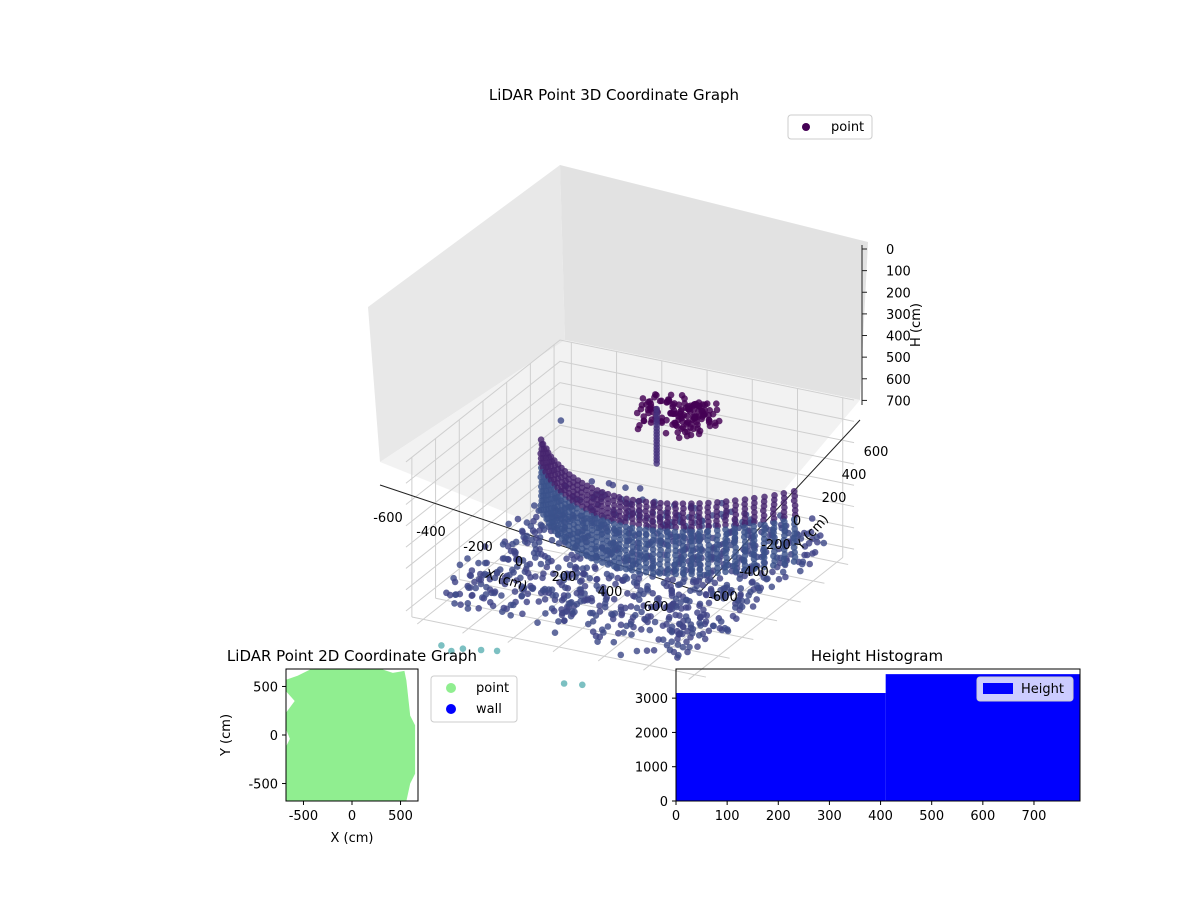  Describe the element at coordinates (492, 688) in the screenshot. I see `legend-2d-point-label: point` at that location.